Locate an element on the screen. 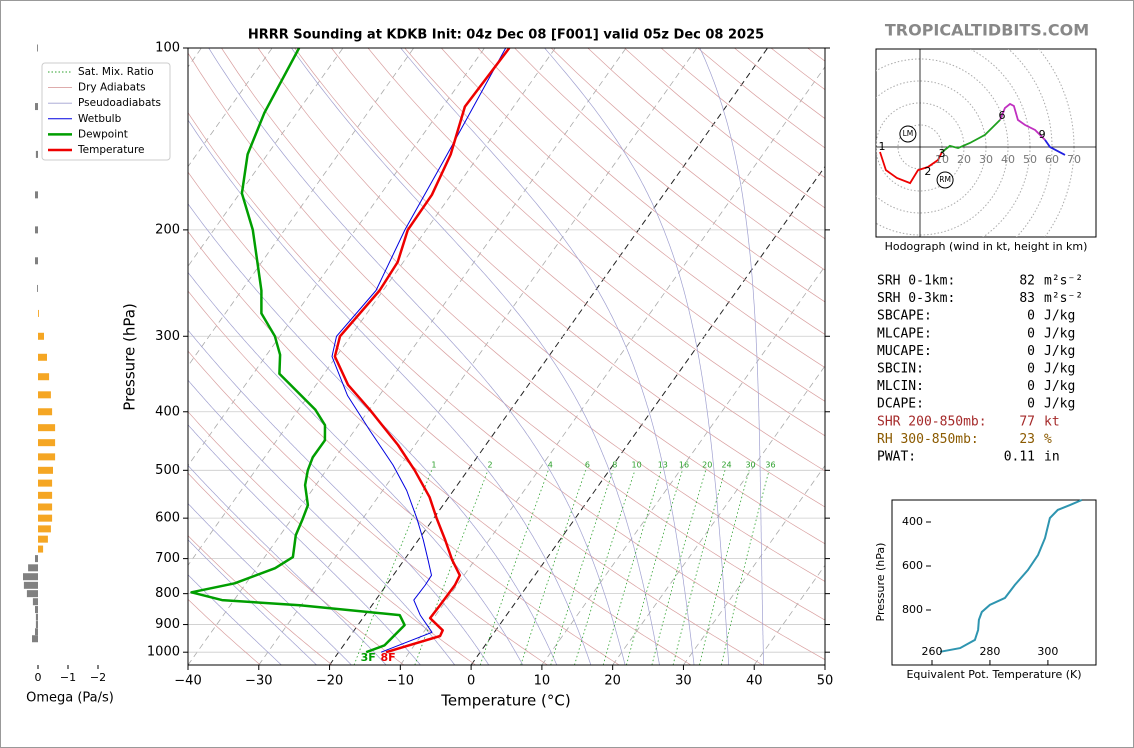 Image resolution: width=1134 pixels, height=748 pixels. omega-tick-label: −2 is located at coordinates (98, 677).